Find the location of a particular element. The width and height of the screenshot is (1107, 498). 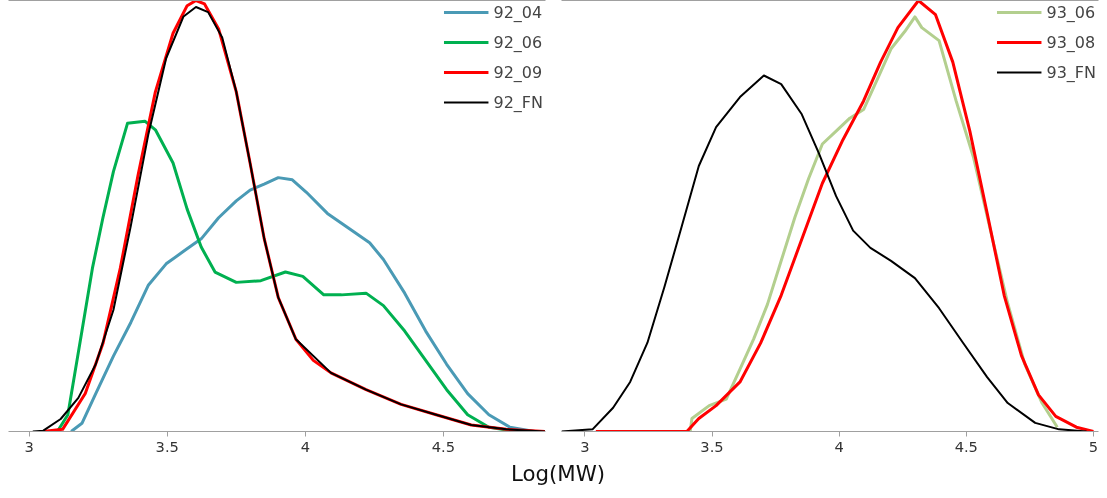

x-tick-label: 5 is located at coordinates (1093, 446).